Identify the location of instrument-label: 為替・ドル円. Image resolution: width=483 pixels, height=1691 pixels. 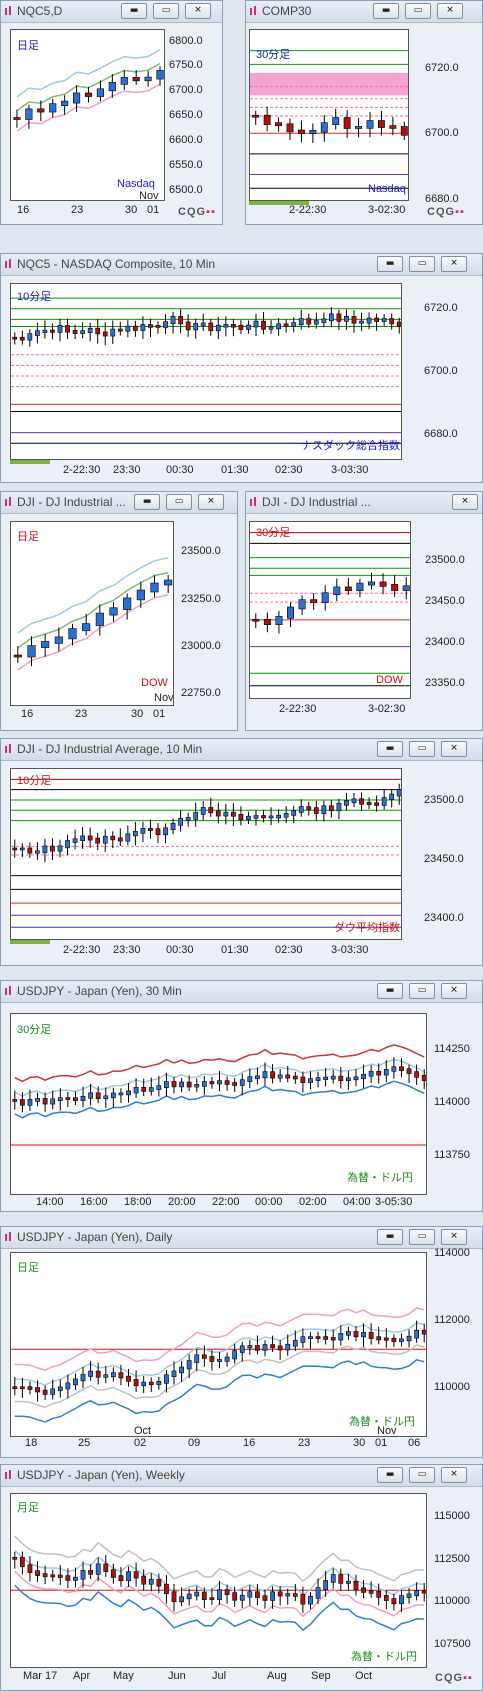
(380, 1178).